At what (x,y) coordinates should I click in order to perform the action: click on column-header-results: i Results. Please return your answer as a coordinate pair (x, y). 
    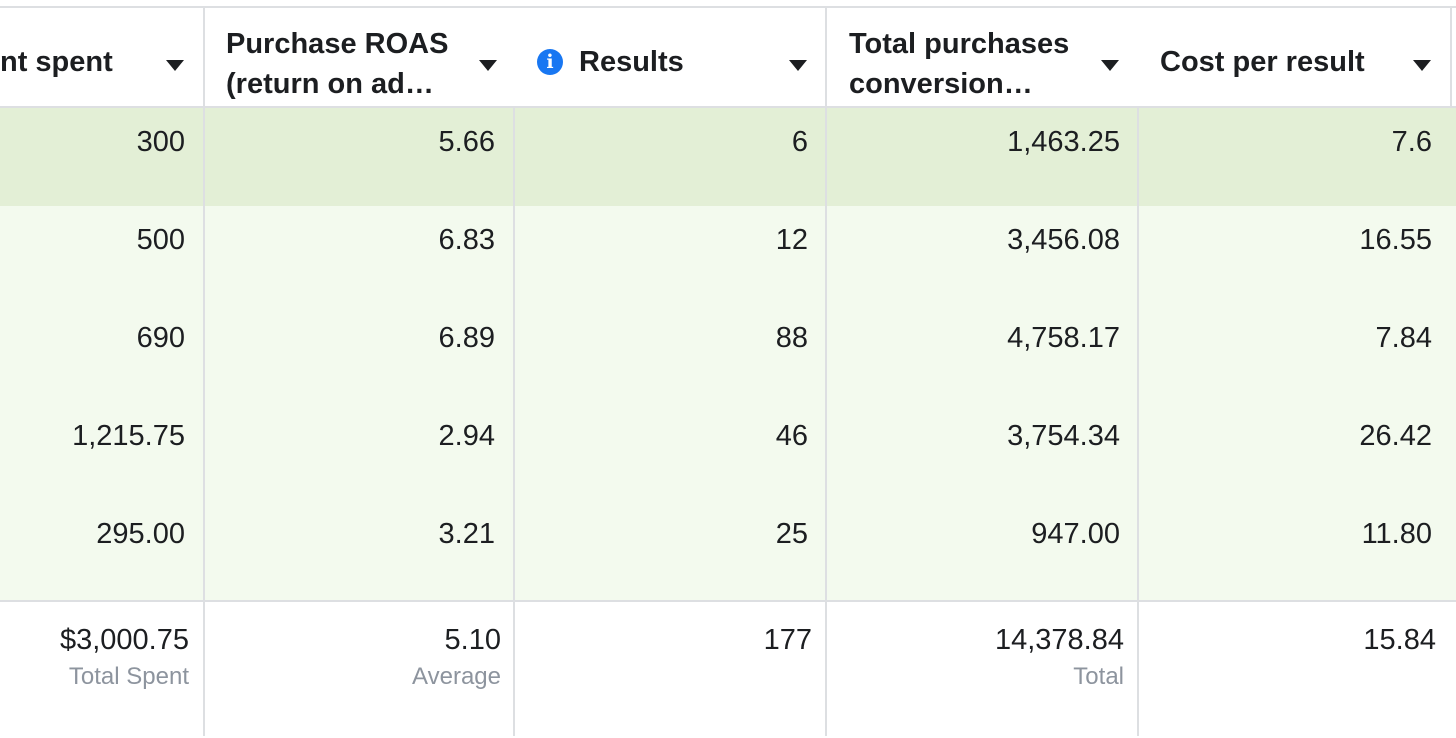
    Looking at the image, I should click on (670, 57).